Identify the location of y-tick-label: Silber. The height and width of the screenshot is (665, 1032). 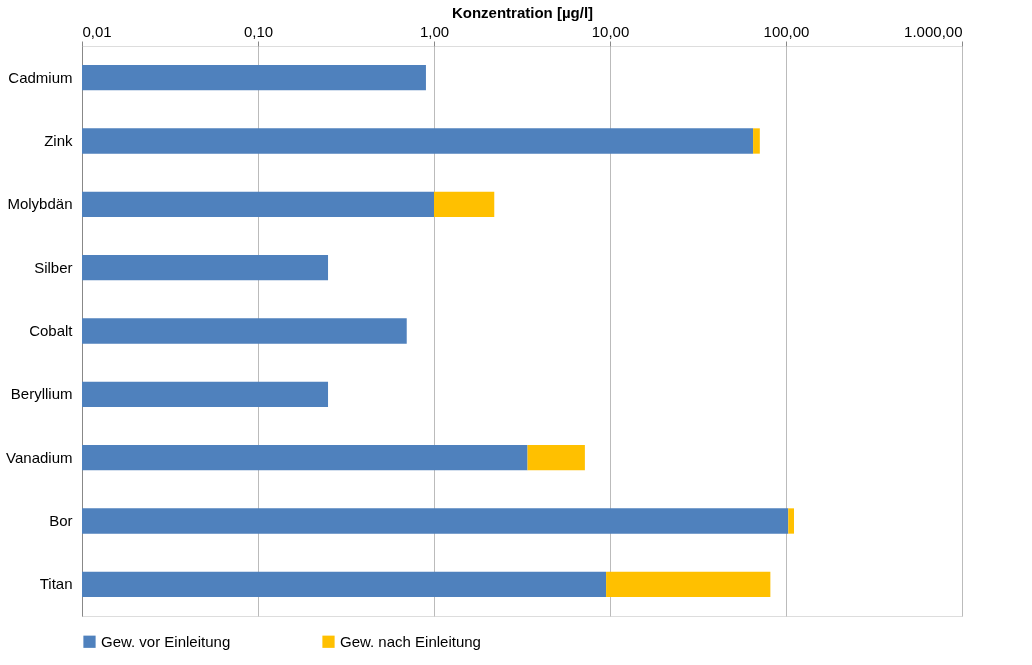
(53, 267).